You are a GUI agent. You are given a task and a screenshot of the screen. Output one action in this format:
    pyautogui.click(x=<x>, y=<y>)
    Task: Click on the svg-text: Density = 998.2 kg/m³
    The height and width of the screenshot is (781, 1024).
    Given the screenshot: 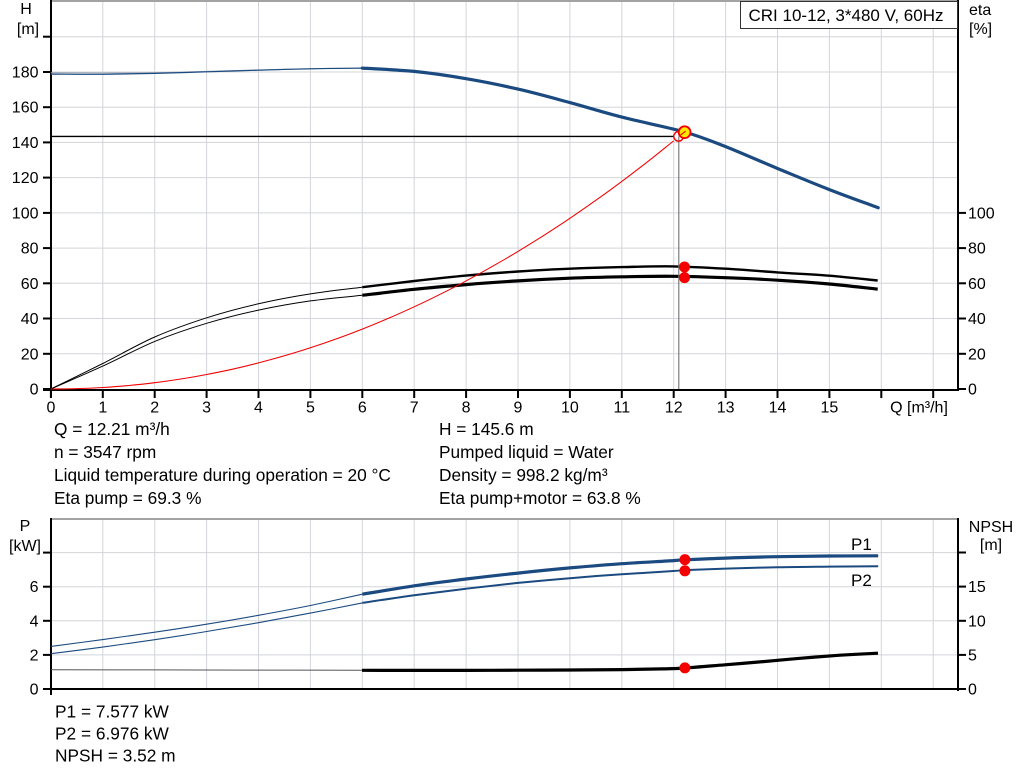 What is the action you would take?
    pyautogui.click(x=523, y=475)
    